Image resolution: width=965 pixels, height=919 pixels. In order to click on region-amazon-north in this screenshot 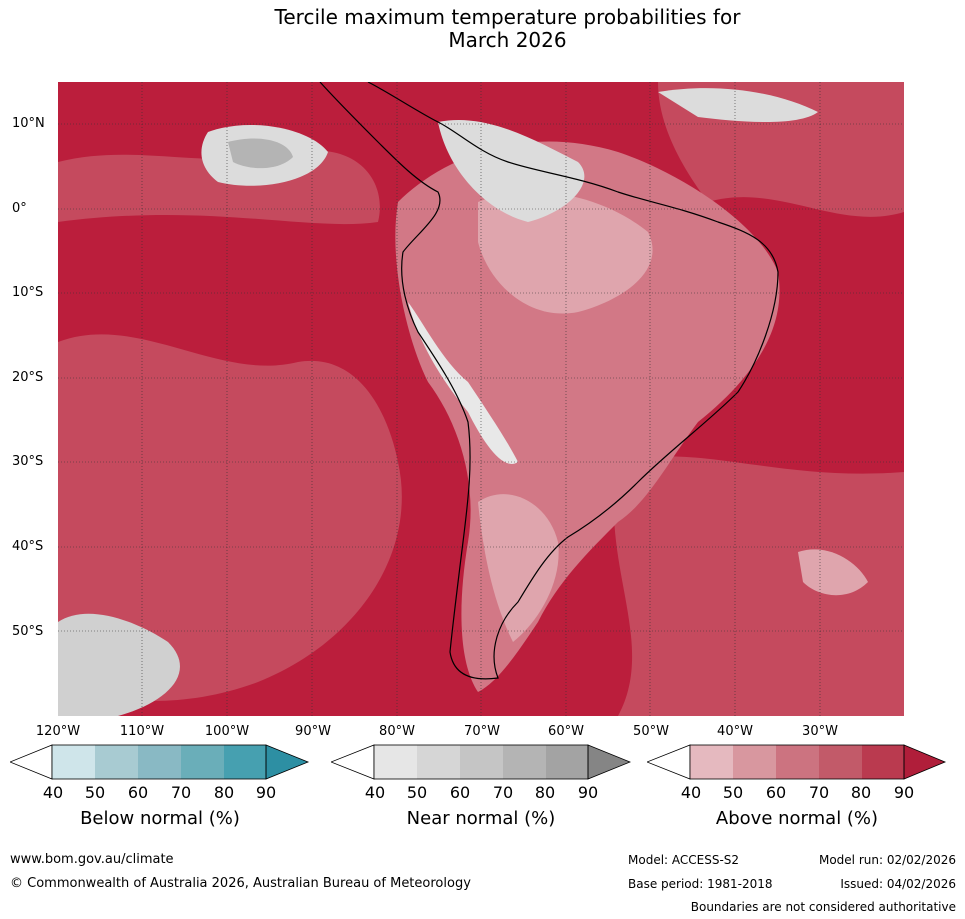, I will do `click(565, 253)`.